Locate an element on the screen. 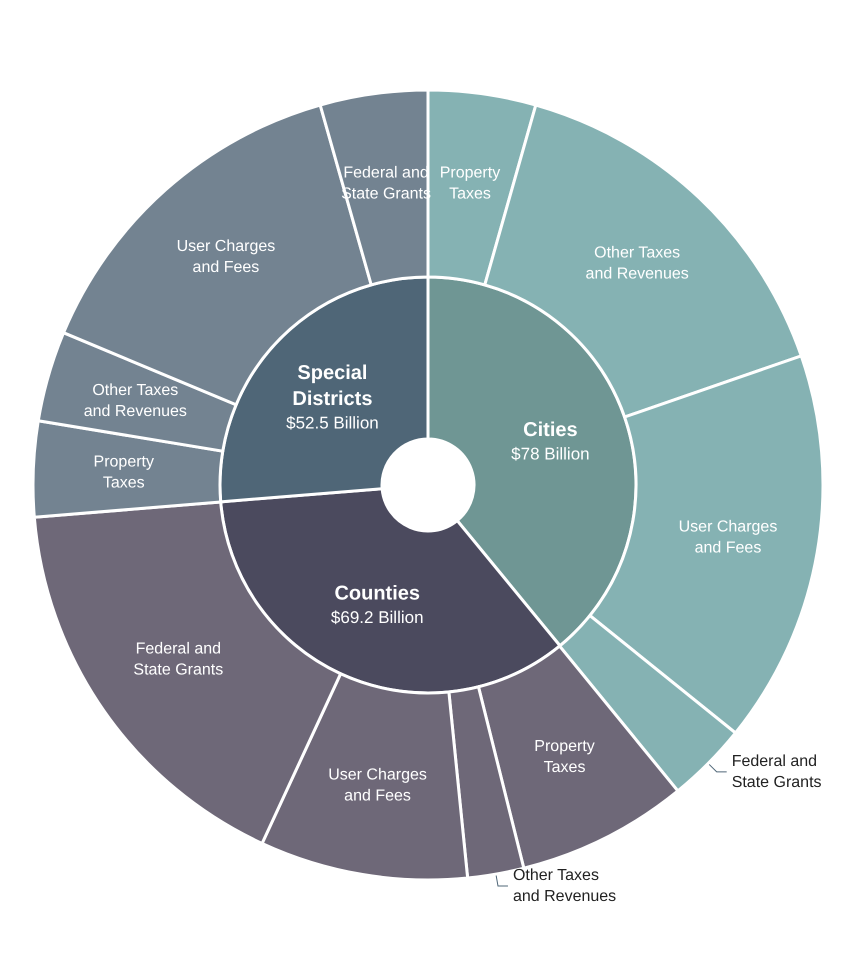 Image resolution: width=857 pixels, height=972 pixels. data-label: $78 Billion is located at coordinates (550, 454).